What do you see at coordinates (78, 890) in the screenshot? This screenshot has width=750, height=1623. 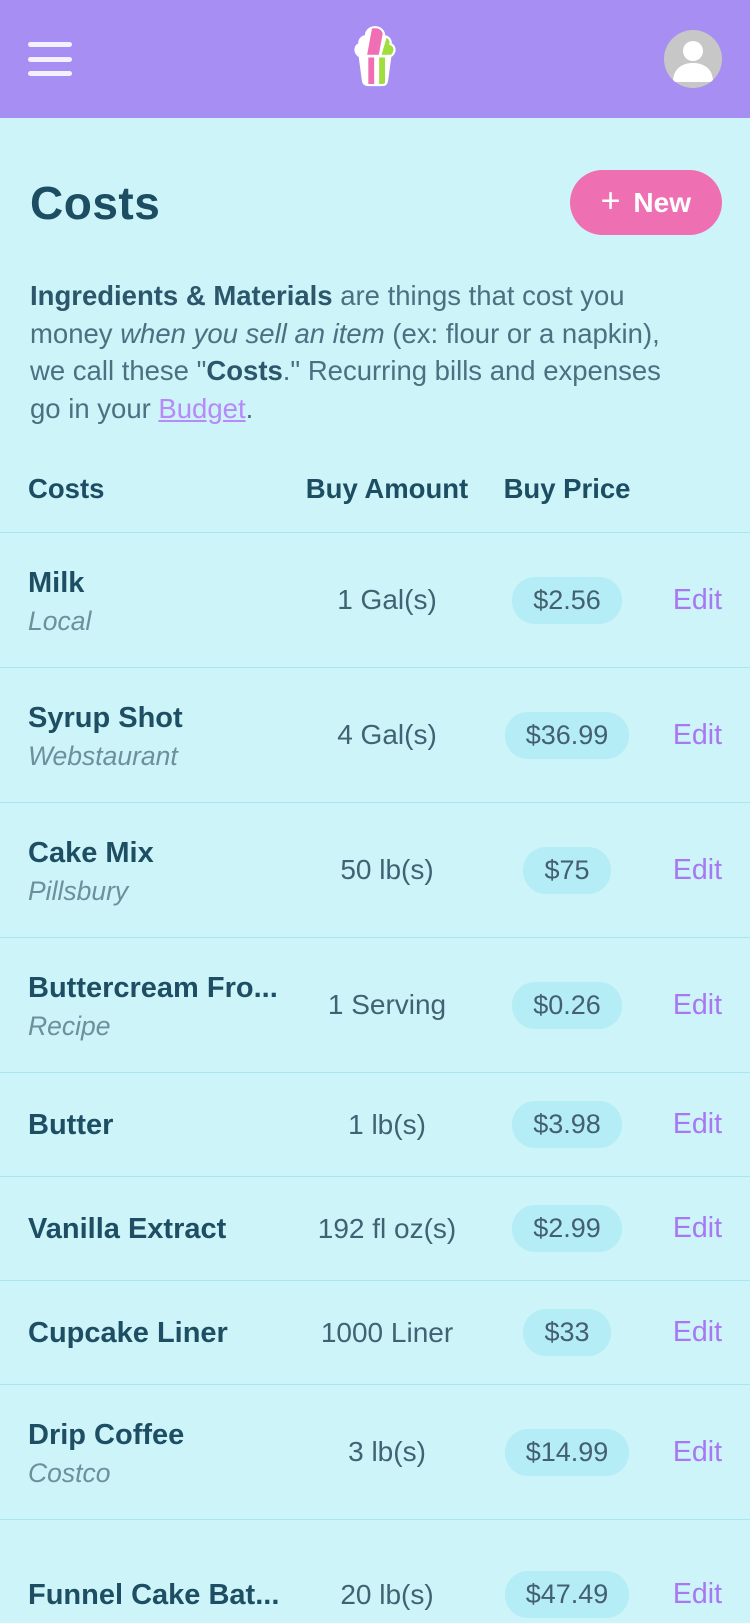 I see `item-vendor: Pillsbury` at bounding box center [78, 890].